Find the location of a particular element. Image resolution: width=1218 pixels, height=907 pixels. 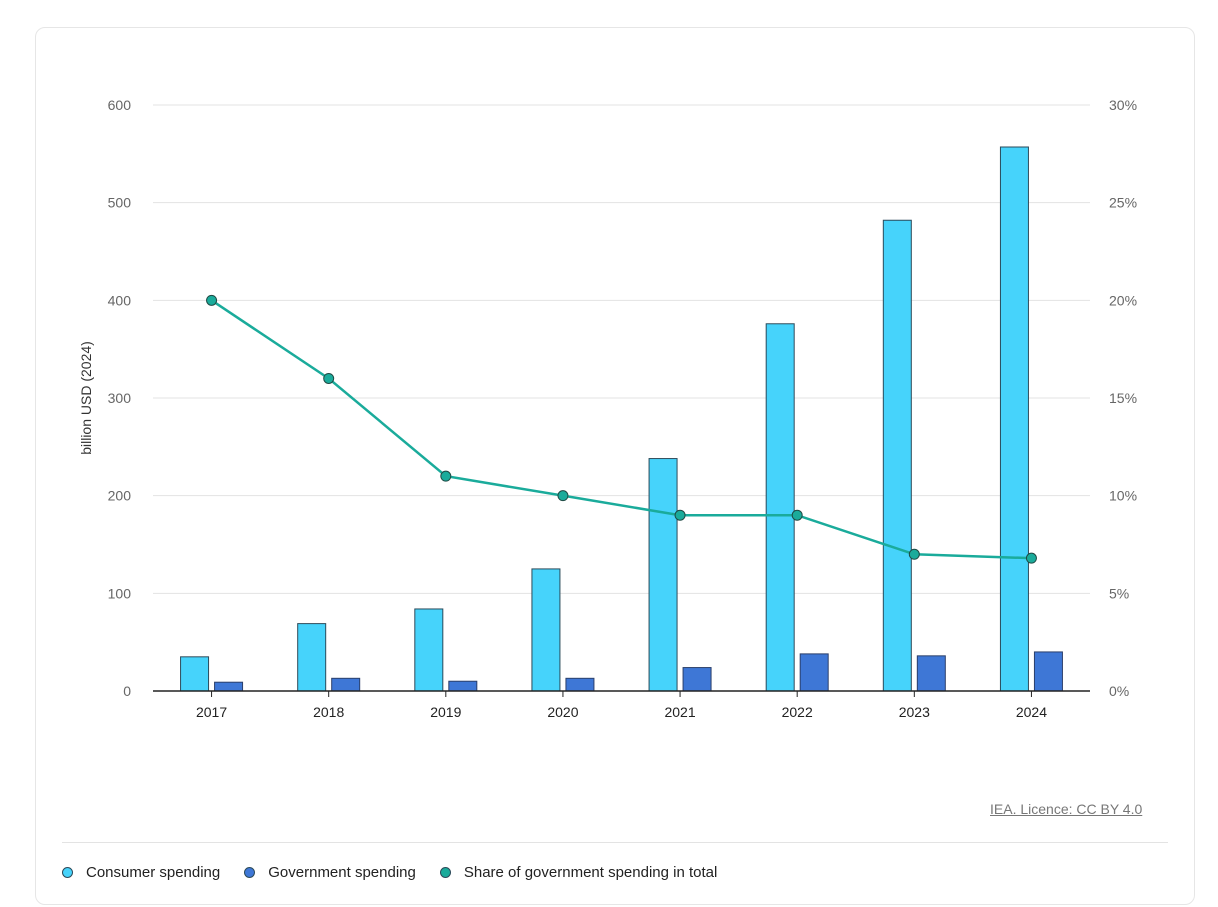

legend-label-consumer: Consumer spending is located at coordinates (153, 872).